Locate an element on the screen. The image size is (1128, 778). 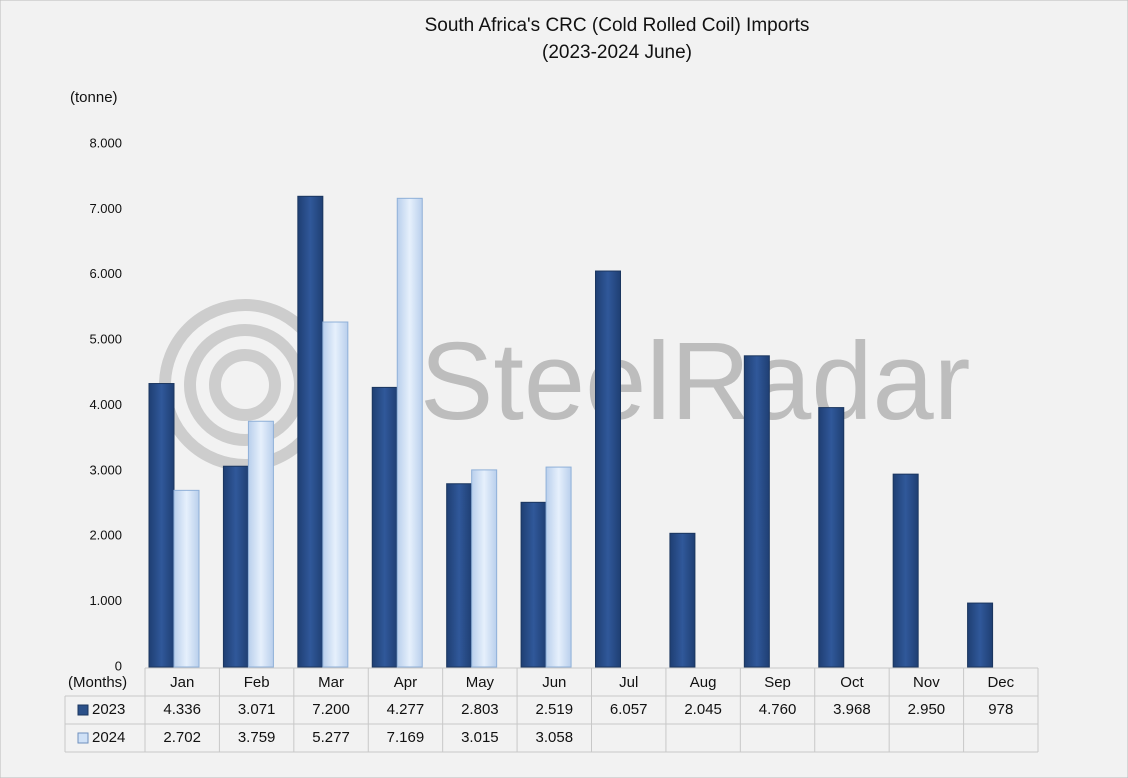
value-label: 3.759 is located at coordinates (257, 737).